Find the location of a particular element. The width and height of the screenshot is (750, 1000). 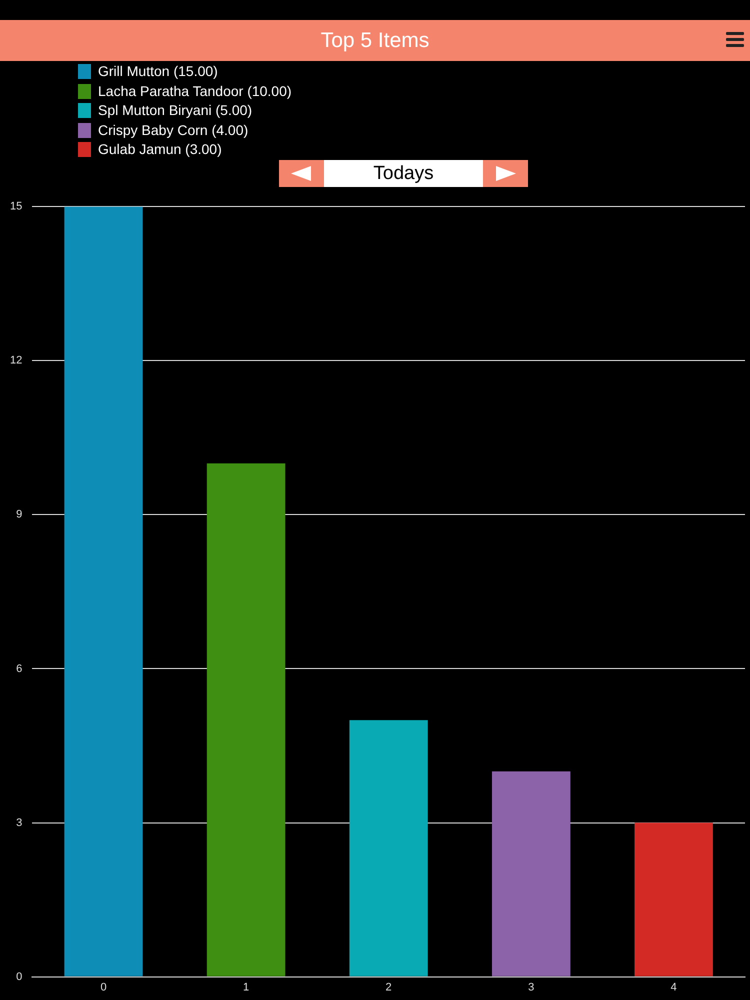

y-tick-label: 0 is located at coordinates (19, 976).